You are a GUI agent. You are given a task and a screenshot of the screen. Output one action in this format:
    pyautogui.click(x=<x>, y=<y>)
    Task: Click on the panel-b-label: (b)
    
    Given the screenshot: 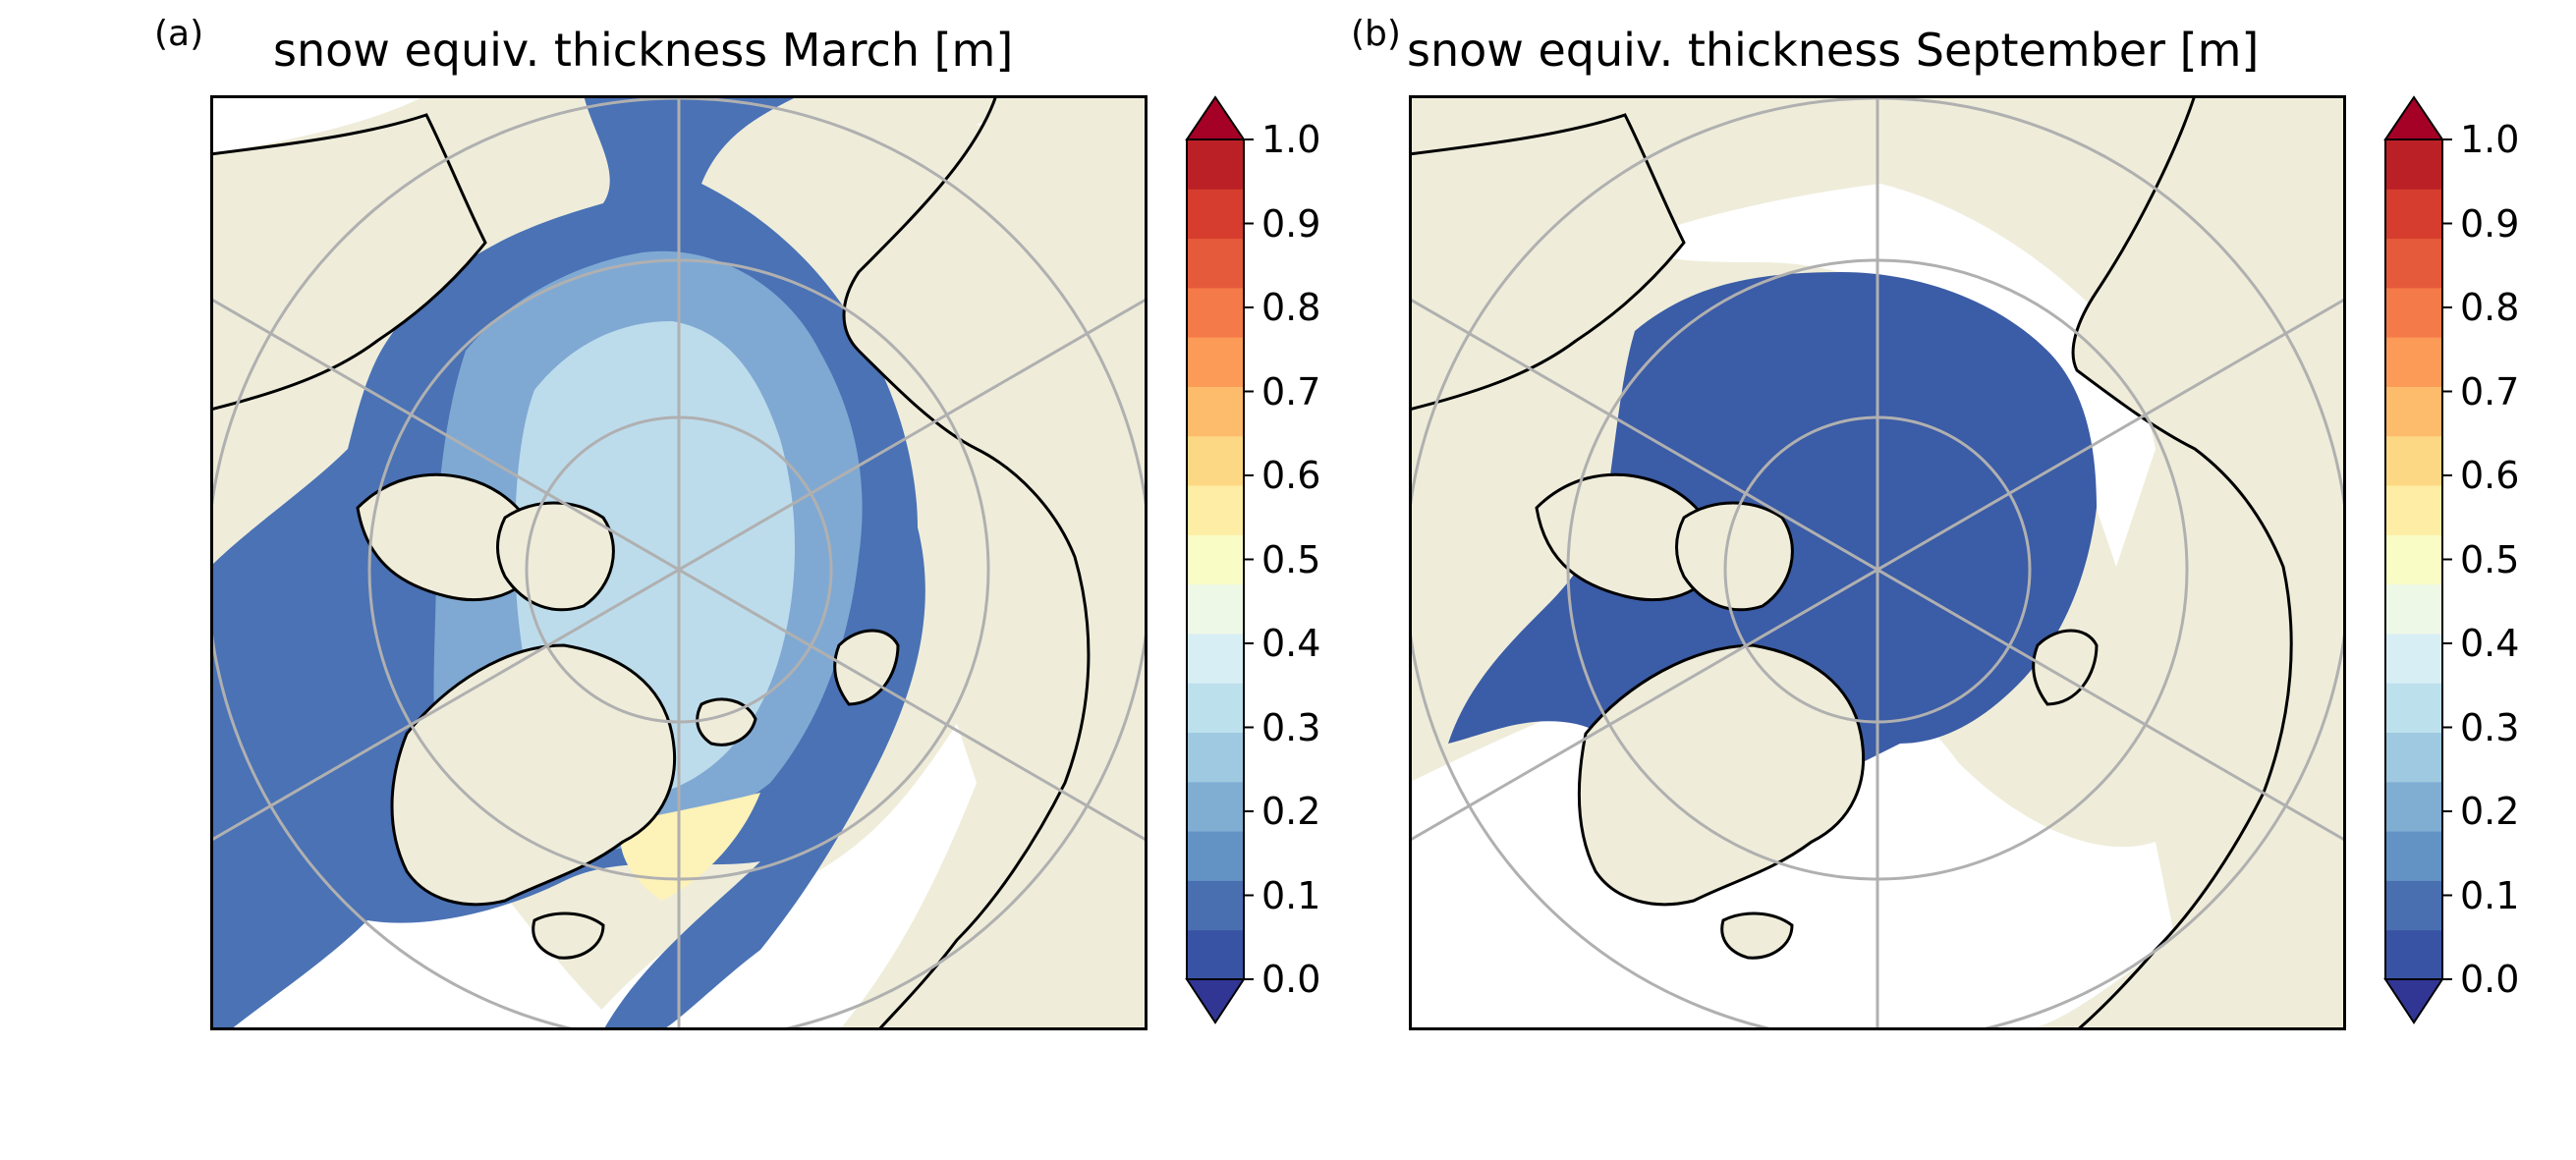 What is the action you would take?
    pyautogui.click(x=1376, y=34)
    